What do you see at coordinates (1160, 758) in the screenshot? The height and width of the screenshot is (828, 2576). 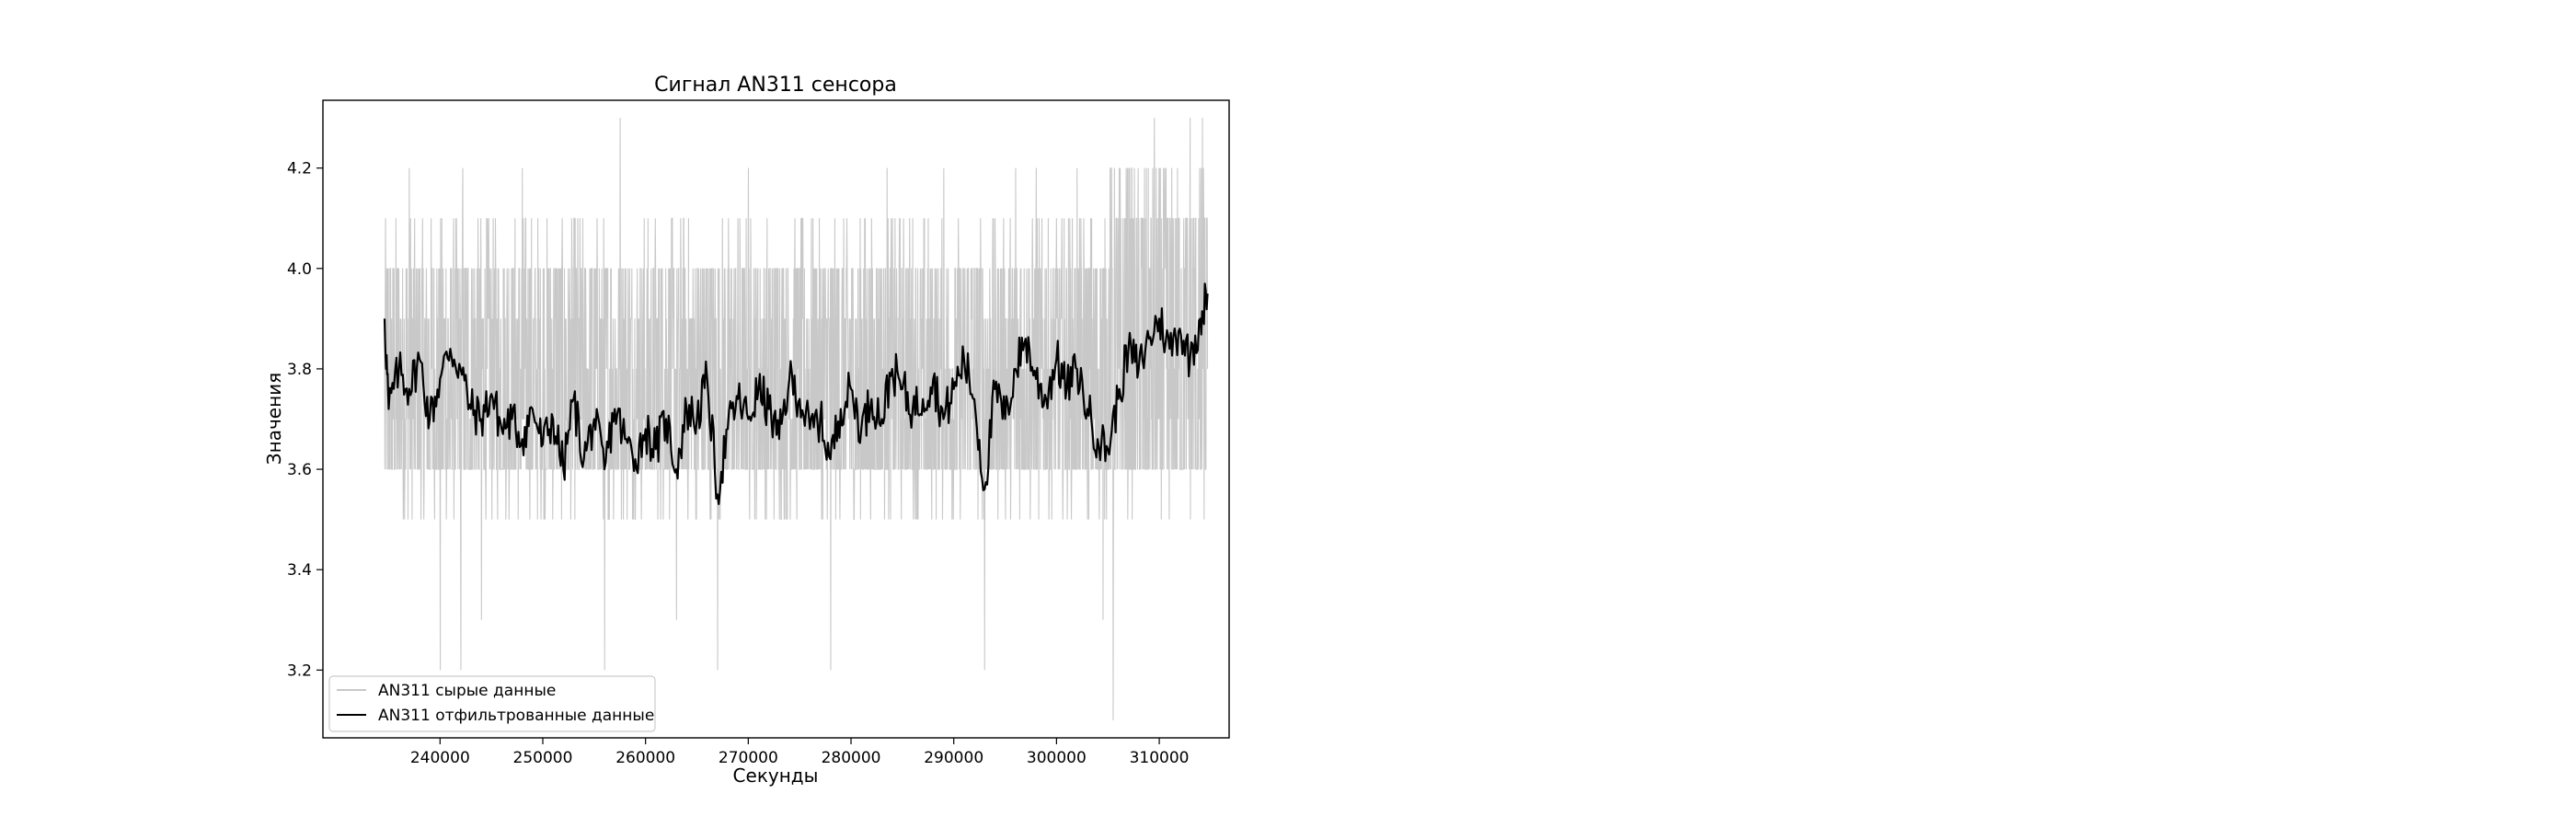 I see `x-tick-label: 310000` at bounding box center [1160, 758].